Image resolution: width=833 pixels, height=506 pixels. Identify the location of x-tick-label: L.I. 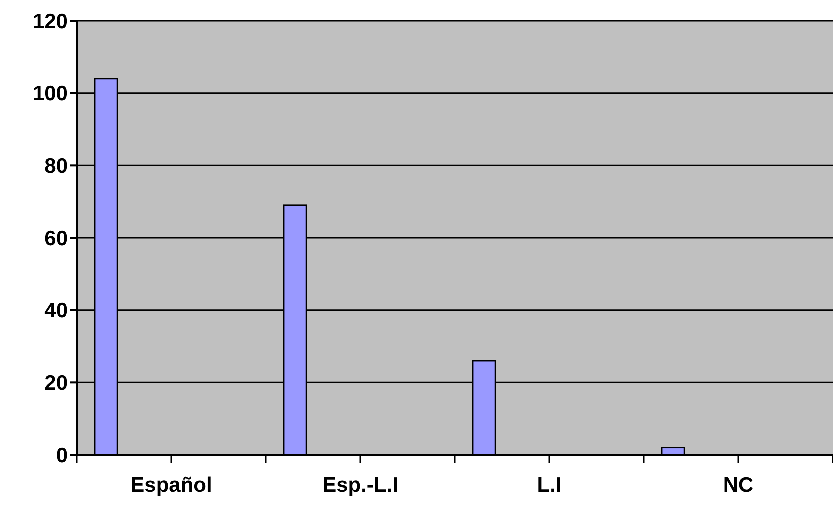
(549, 485).